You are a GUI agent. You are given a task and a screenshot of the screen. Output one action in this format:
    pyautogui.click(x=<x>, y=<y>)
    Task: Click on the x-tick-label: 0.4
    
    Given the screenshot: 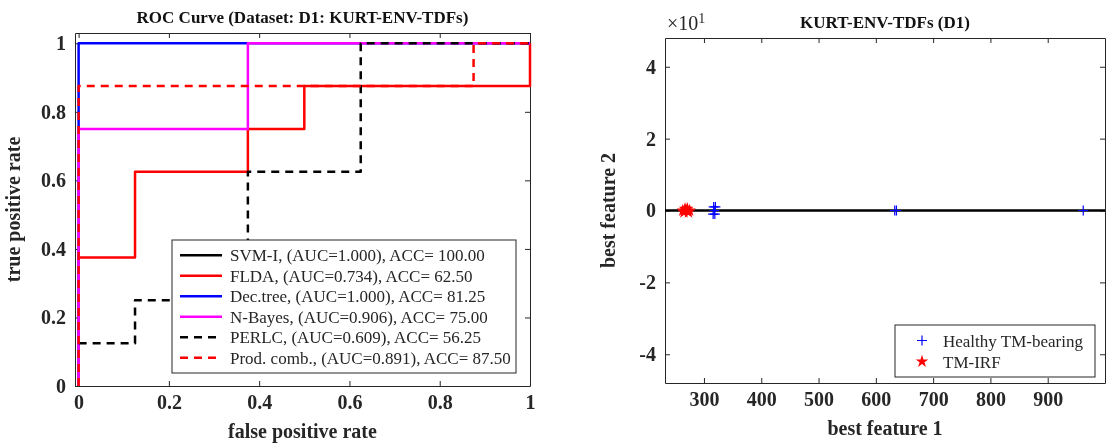 What is the action you would take?
    pyautogui.click(x=260, y=402)
    